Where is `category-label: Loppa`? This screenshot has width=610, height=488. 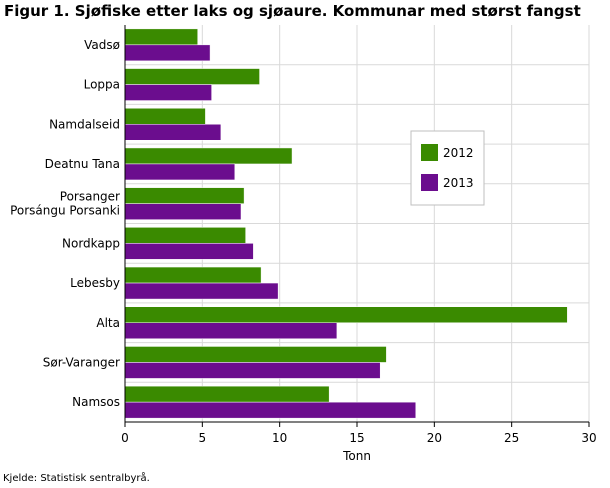 category-label: Loppa is located at coordinates (102, 85).